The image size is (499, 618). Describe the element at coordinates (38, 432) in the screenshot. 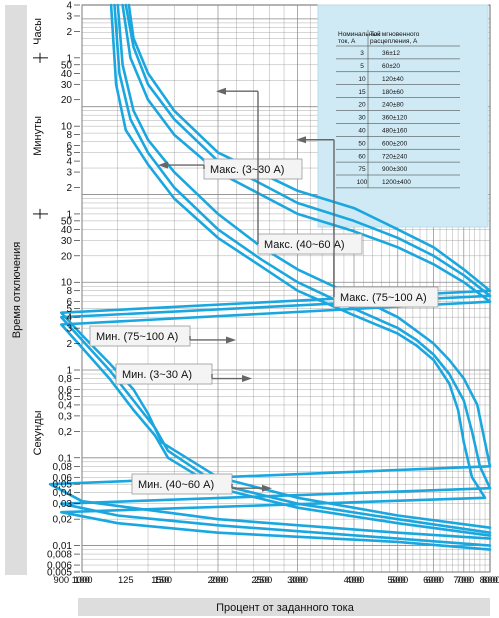

I see `y-section-label: Секунды` at that location.